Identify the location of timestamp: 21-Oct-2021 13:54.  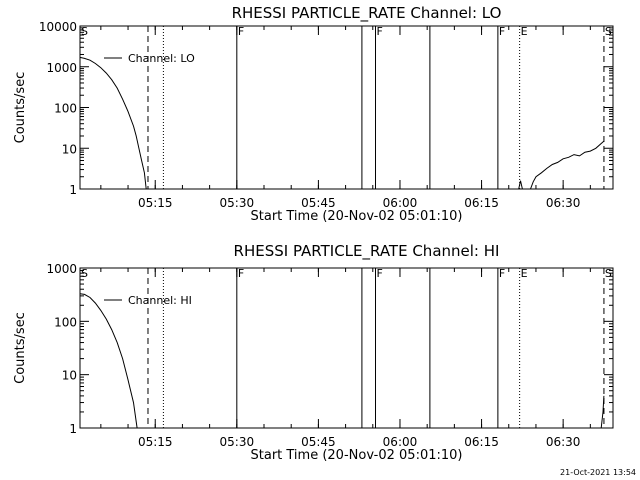
(598, 472).